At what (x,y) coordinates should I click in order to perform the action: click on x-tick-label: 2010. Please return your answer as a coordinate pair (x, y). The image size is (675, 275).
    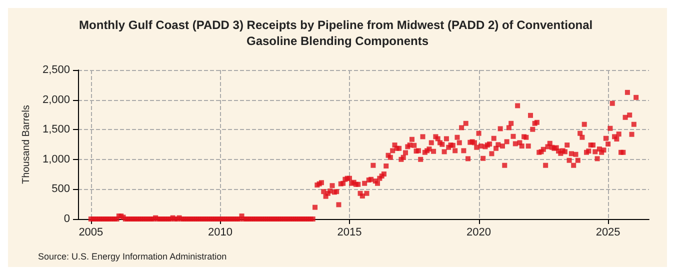
    Looking at the image, I should click on (220, 232).